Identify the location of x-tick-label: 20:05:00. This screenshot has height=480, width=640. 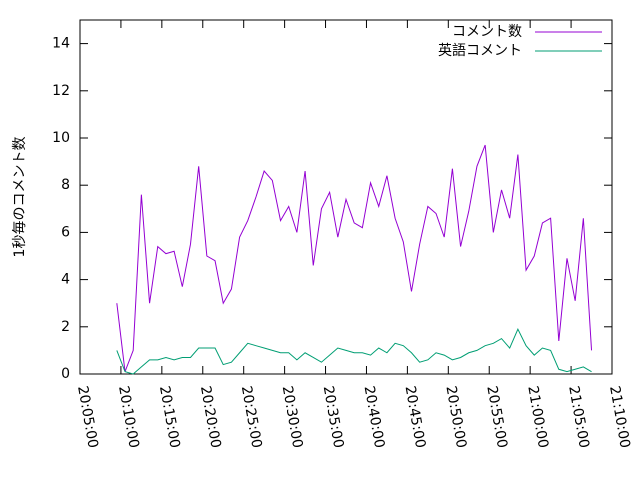
(87, 417).